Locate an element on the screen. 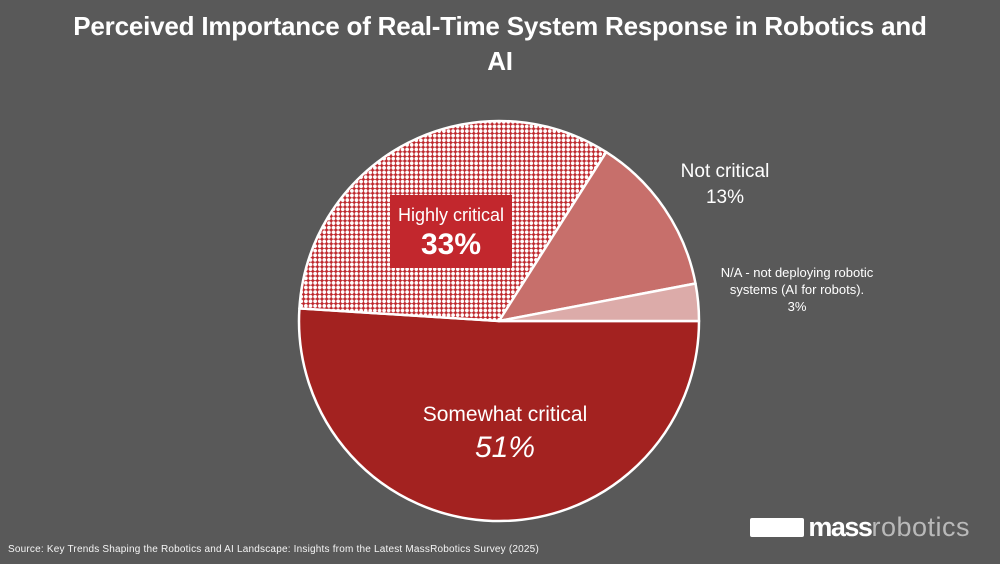 The width and height of the screenshot is (1000, 564). logo-bar-icon is located at coordinates (777, 527).